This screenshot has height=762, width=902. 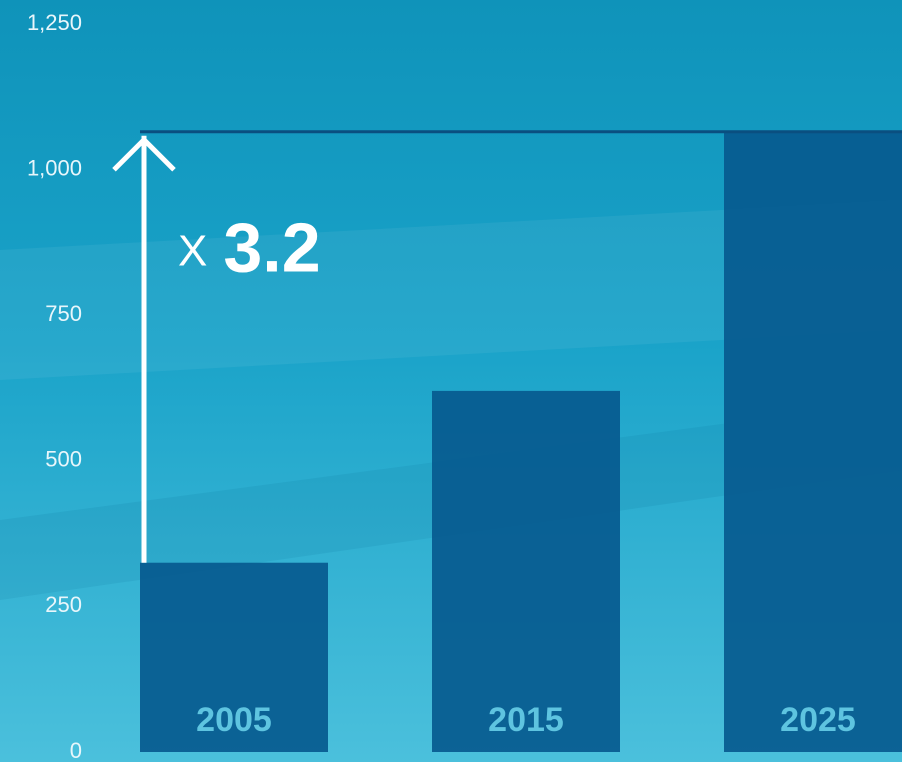 I want to click on annotation: X 3.2, so click(x=249, y=248).